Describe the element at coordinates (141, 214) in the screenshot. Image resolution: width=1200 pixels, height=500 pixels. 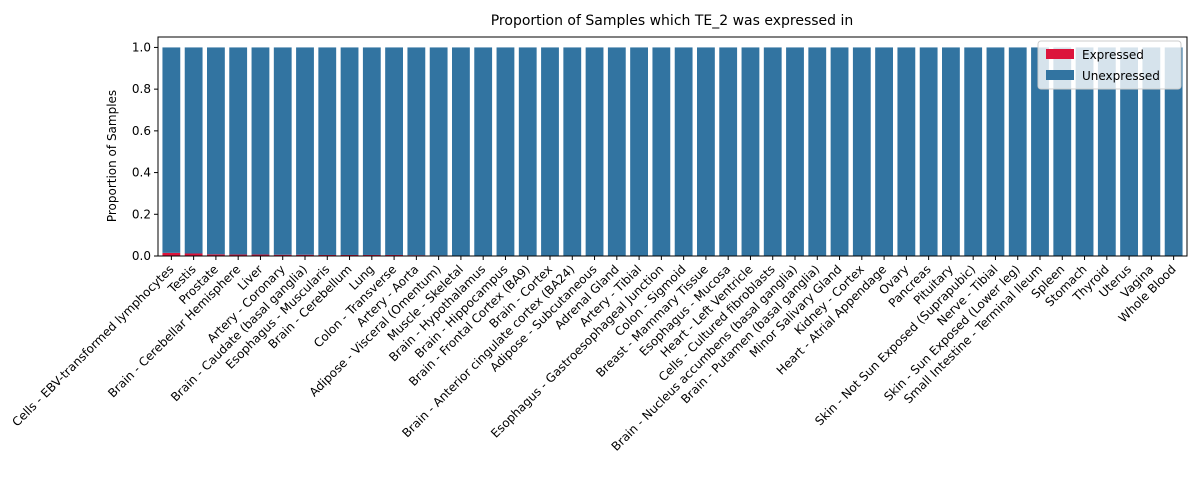
I see `y-tick-label: 0.2` at that location.